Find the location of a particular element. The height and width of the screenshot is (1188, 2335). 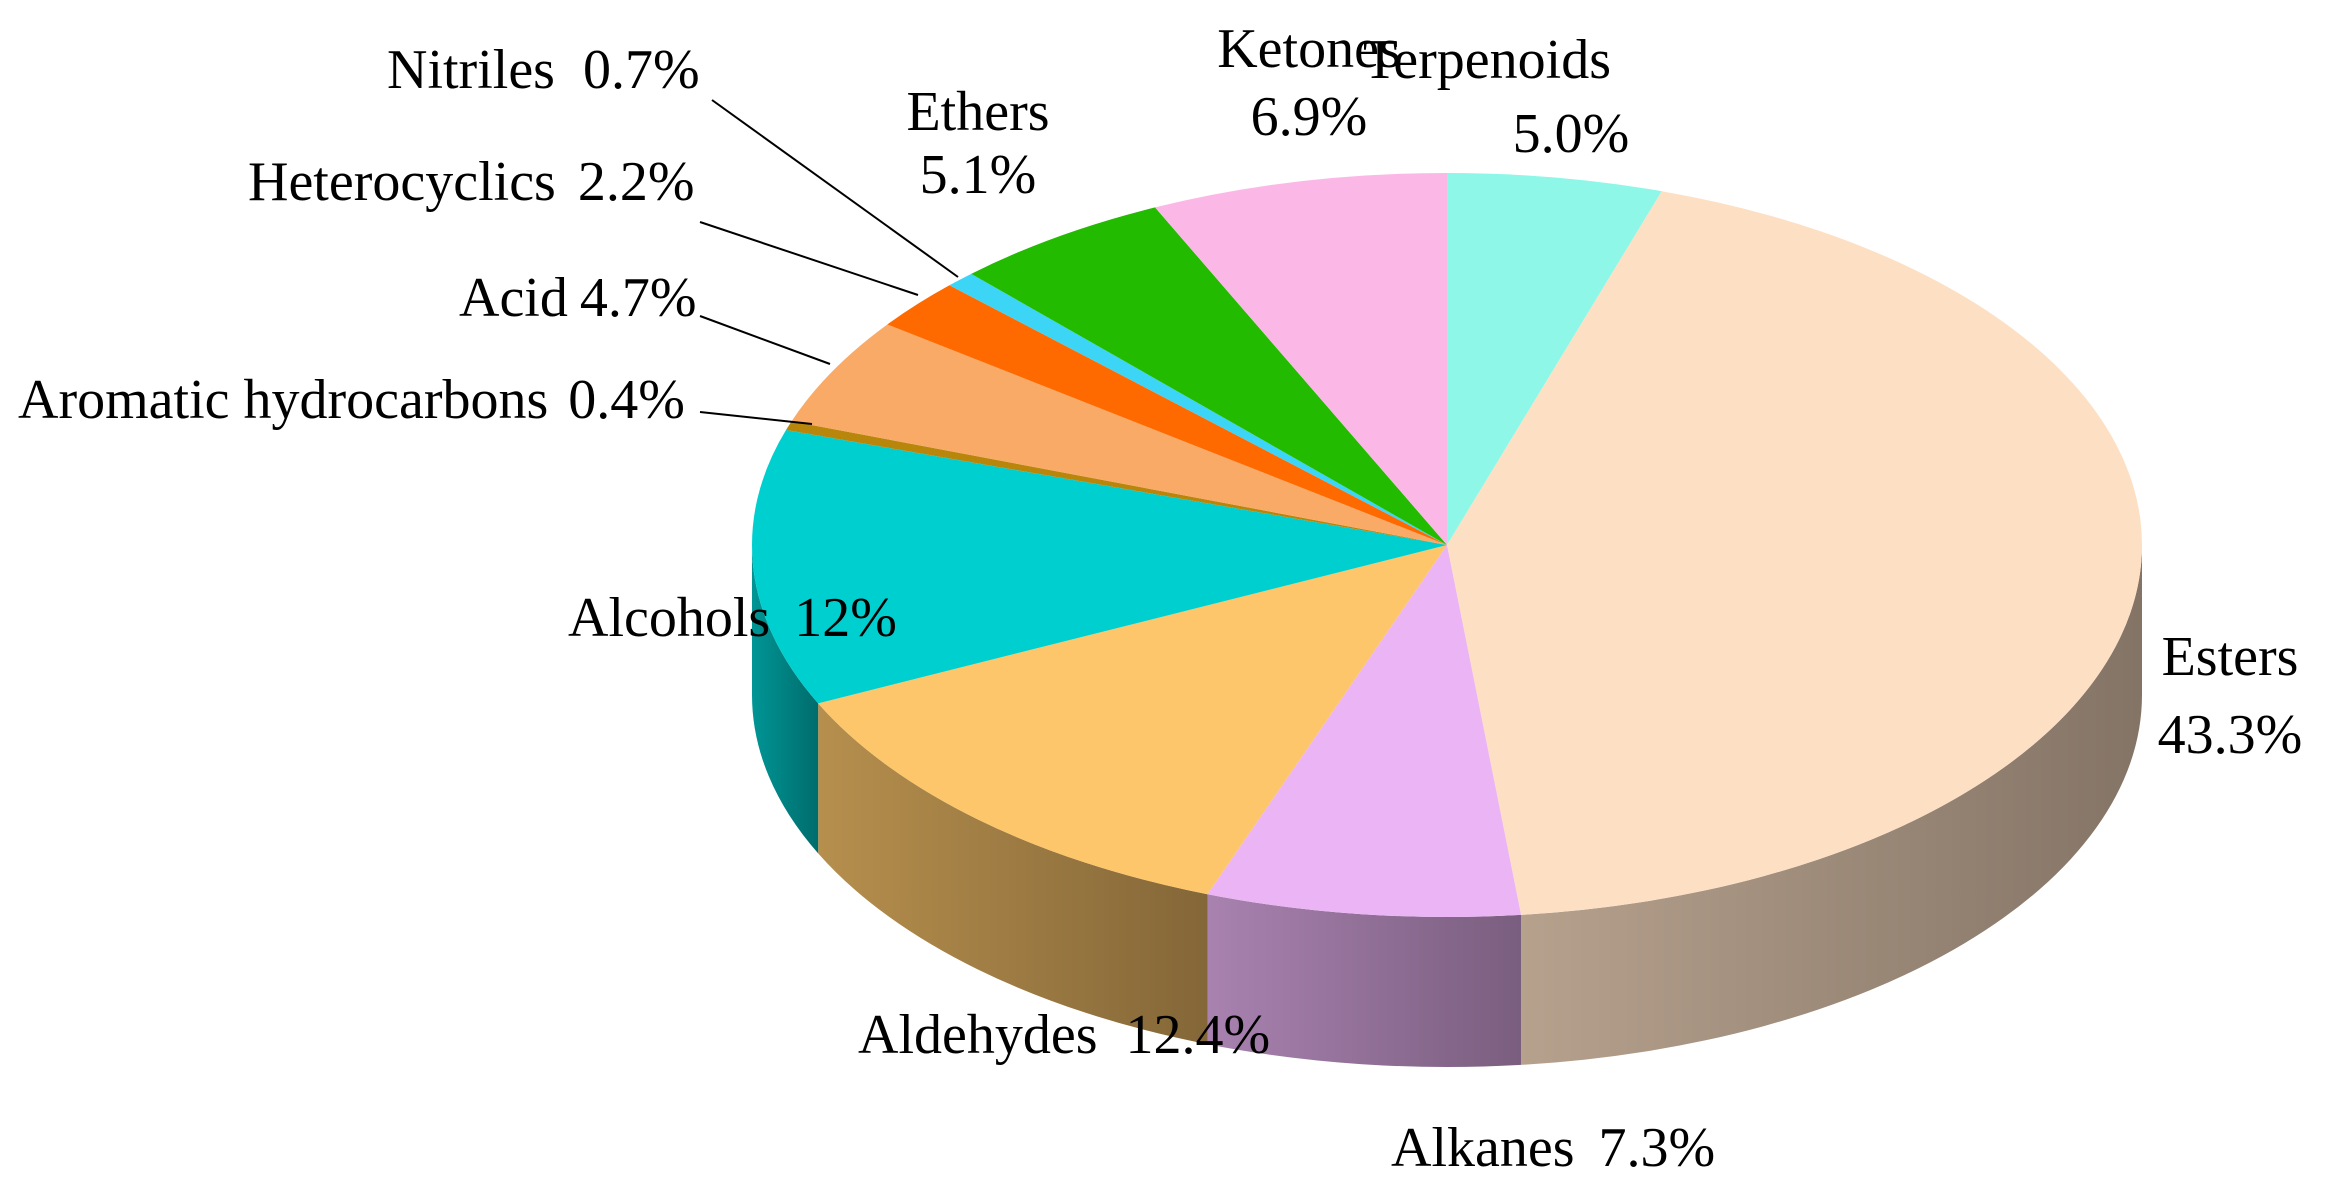

leader-lines is located at coordinates (829, 262).